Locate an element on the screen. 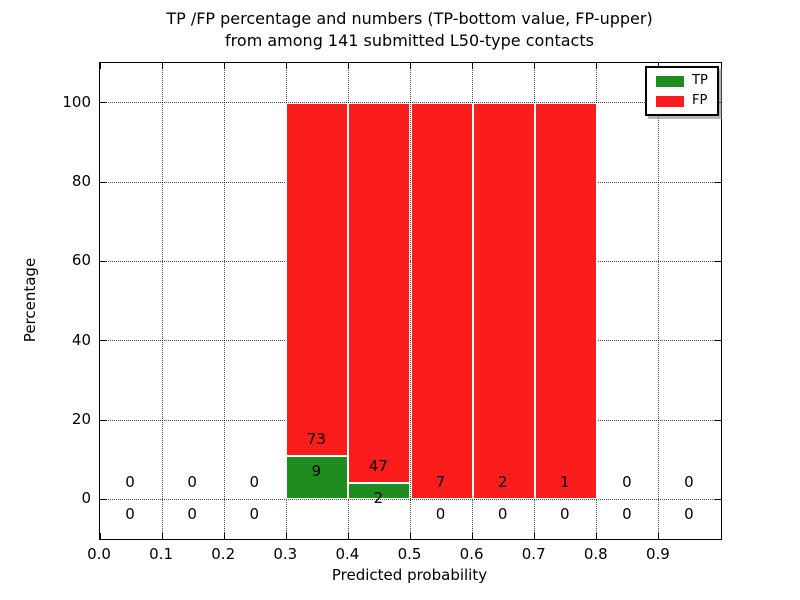 The width and height of the screenshot is (800, 600). fp-count-label: 2 is located at coordinates (502, 482).